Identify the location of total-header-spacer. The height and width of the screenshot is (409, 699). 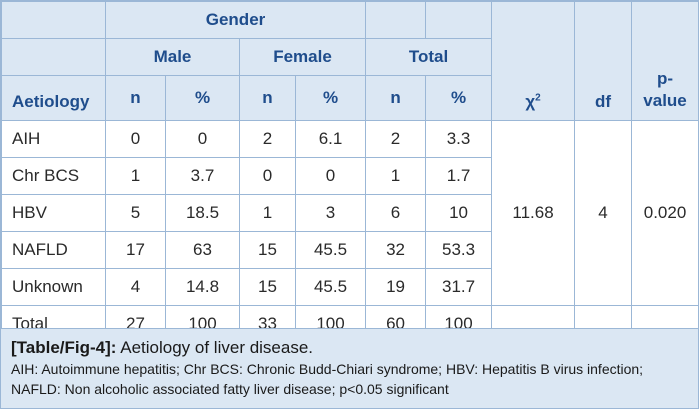
(396, 20).